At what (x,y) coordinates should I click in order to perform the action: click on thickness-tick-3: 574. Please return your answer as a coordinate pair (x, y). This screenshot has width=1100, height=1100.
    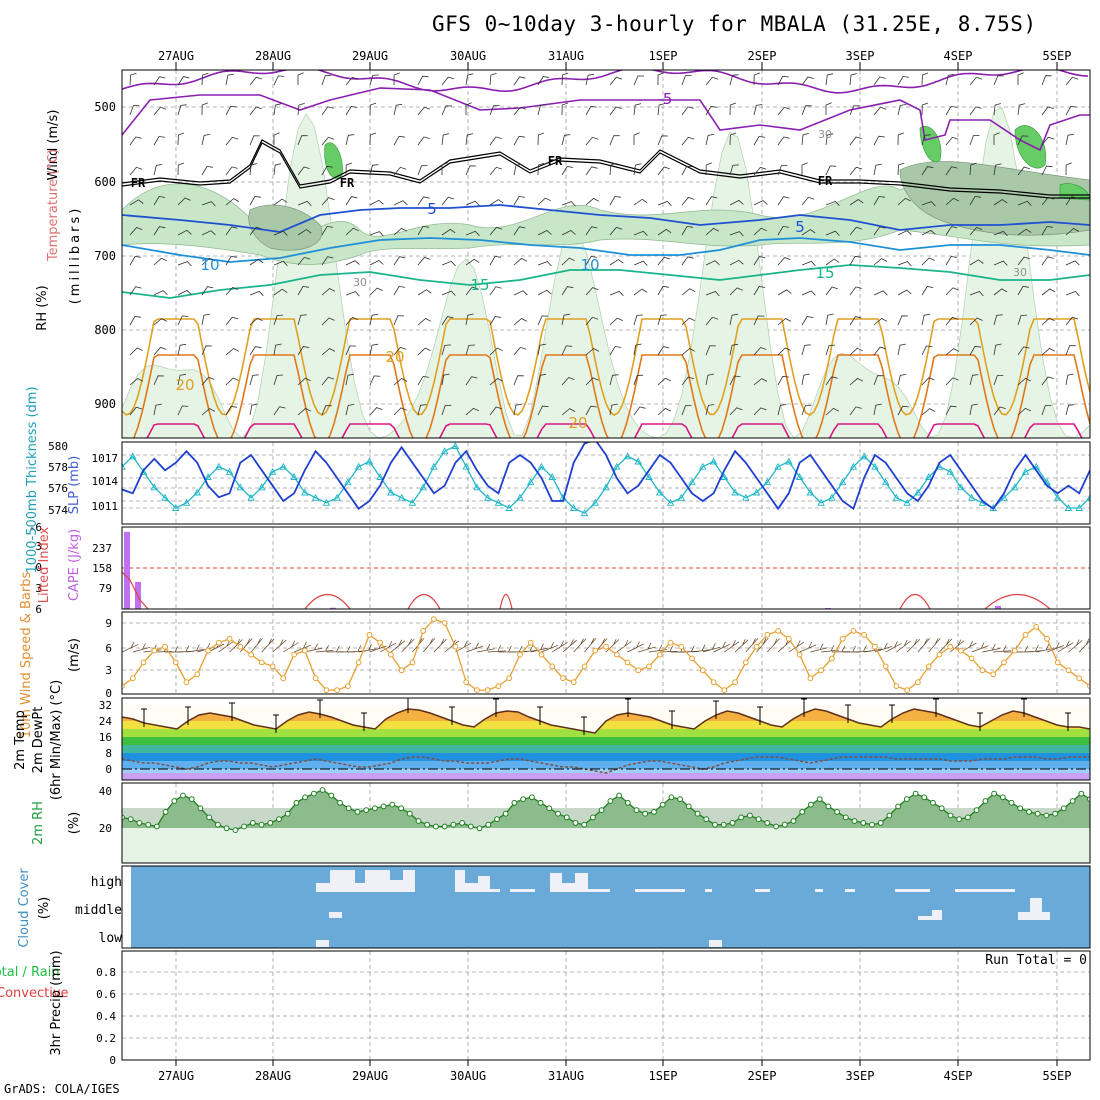
    Looking at the image, I should click on (58, 510).